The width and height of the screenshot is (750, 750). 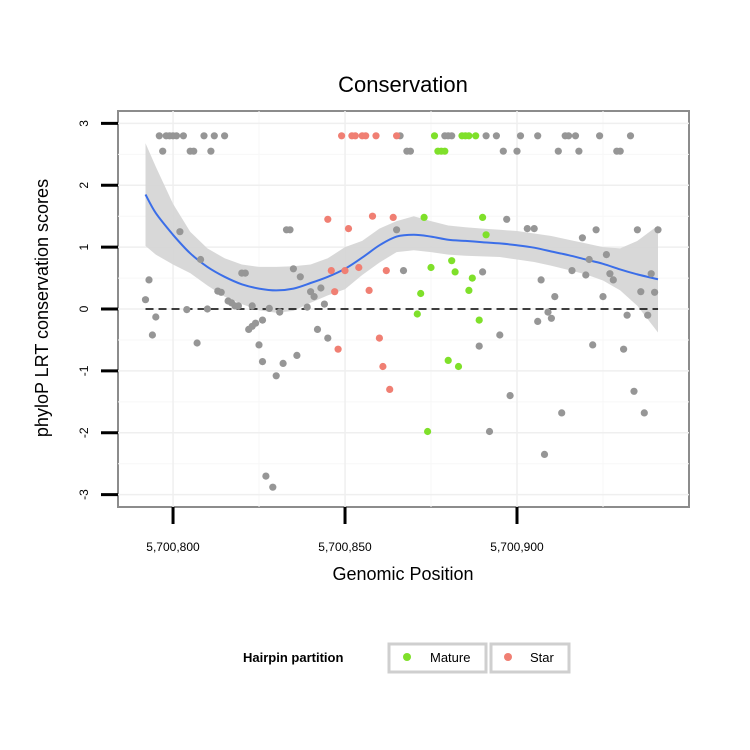 What do you see at coordinates (84, 370) in the screenshot?
I see `y-tick-label: -1` at bounding box center [84, 370].